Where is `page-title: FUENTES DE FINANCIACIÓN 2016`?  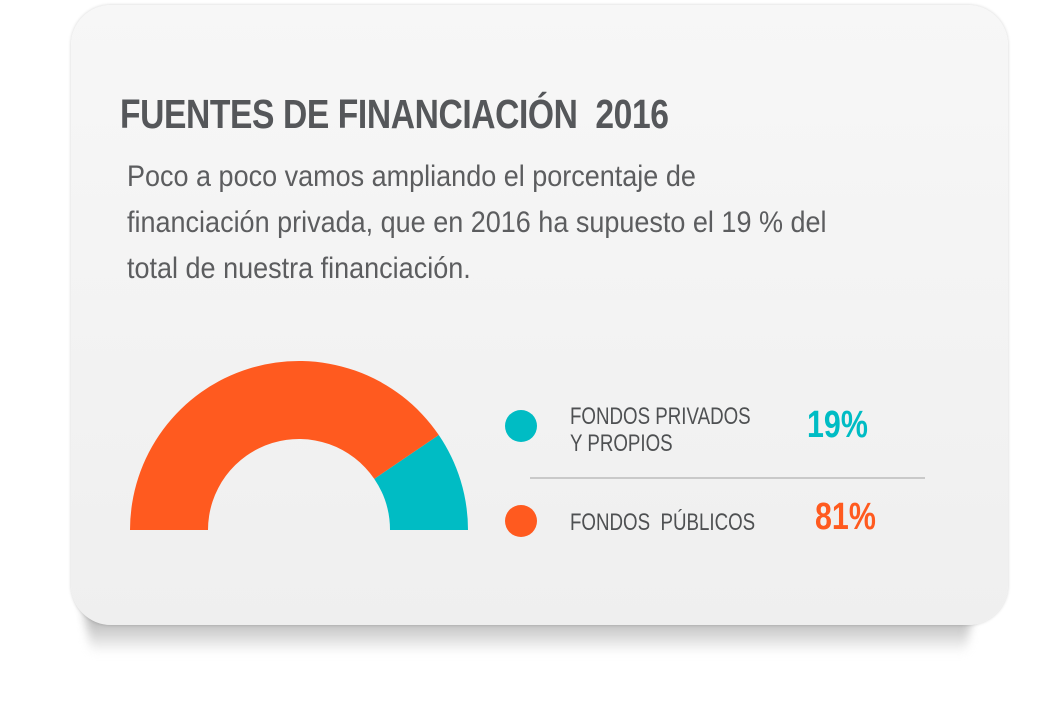
page-title: FUENTES DE FINANCIACIÓN 2016 is located at coordinates (394, 114).